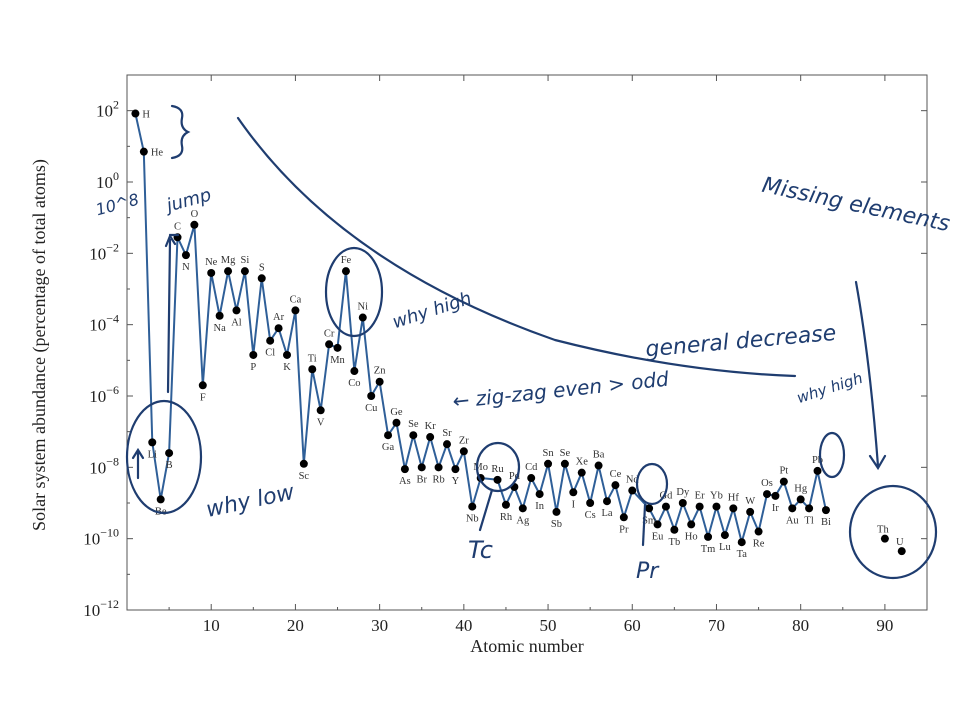 Image resolution: width=960 pixels, height=720 pixels. I want to click on circle-li-be-b, so click(164, 457).